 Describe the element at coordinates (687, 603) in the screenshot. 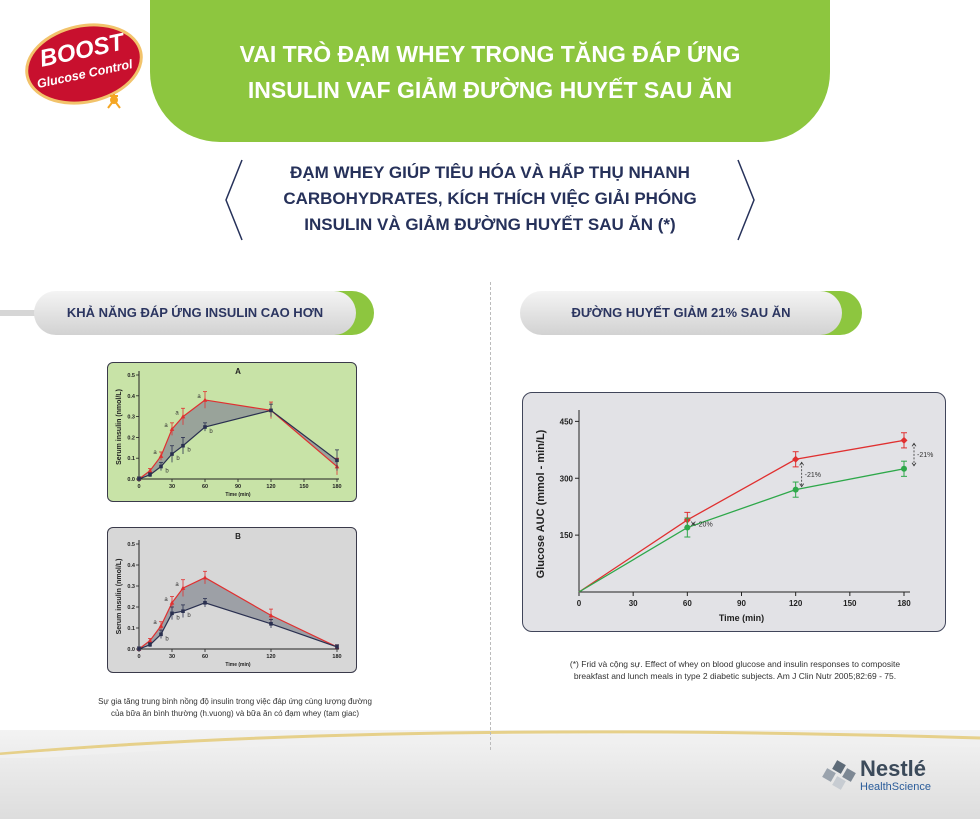

I see `glucose-x-tick-label: 60` at that location.